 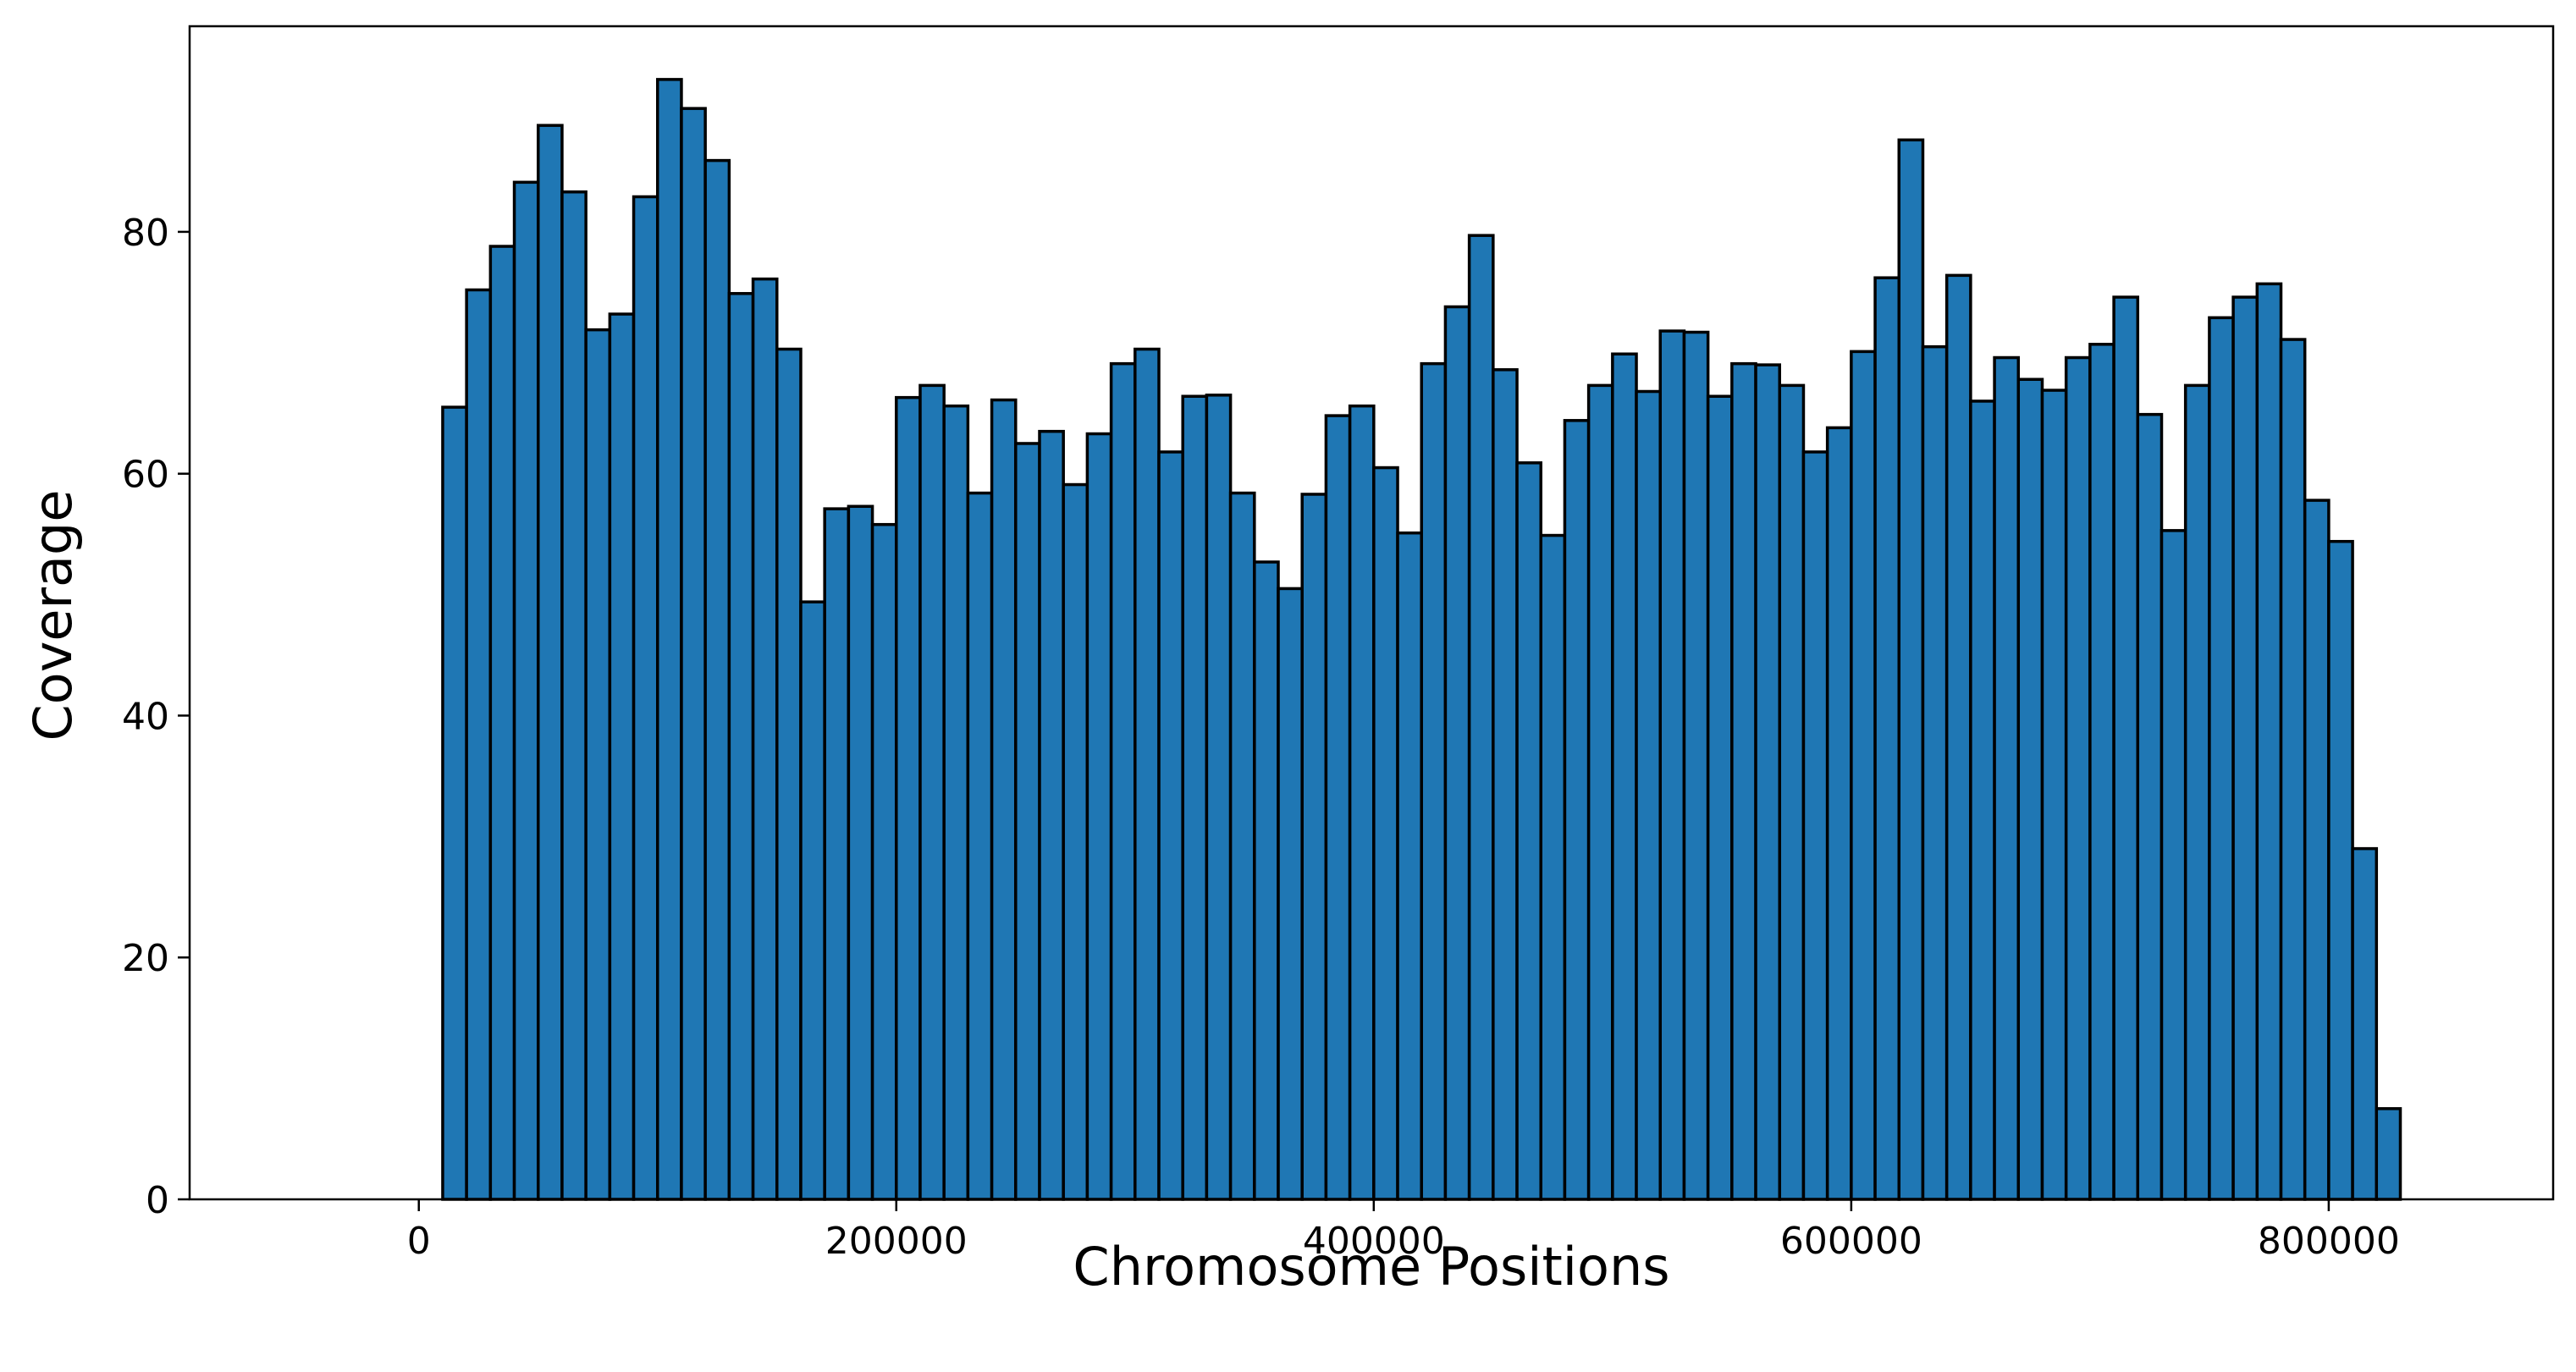 What do you see at coordinates (146, 233) in the screenshot?
I see `y-tick-label: 80` at bounding box center [146, 233].